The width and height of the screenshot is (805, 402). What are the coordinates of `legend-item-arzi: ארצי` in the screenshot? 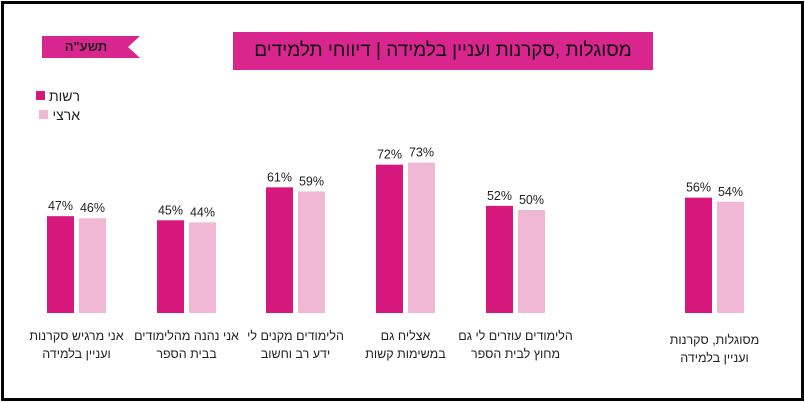 It's located at (58, 114).